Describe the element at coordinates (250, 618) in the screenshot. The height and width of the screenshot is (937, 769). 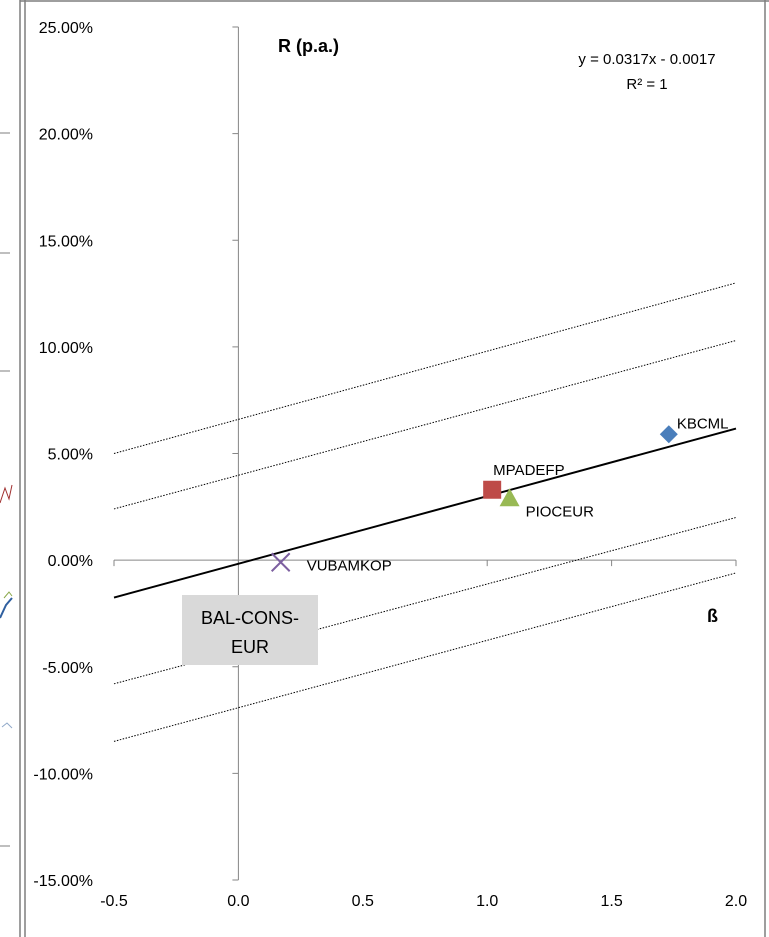
I see `annotation-line-1: BAL-CONS-` at that location.